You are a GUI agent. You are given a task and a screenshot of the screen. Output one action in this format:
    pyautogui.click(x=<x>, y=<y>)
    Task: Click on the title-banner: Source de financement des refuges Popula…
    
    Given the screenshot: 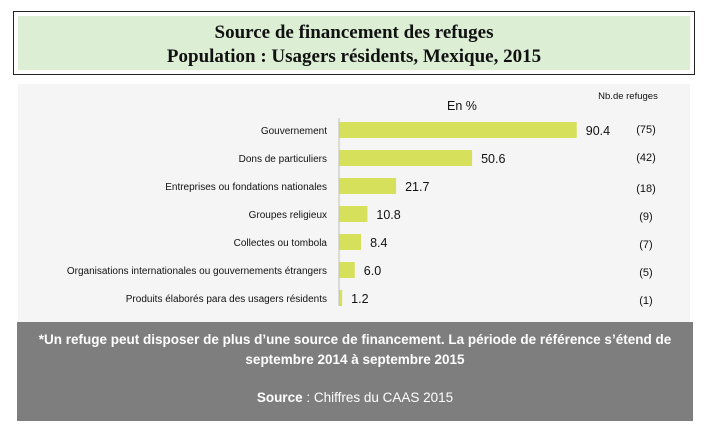 What is the action you would take?
    pyautogui.click(x=354, y=43)
    